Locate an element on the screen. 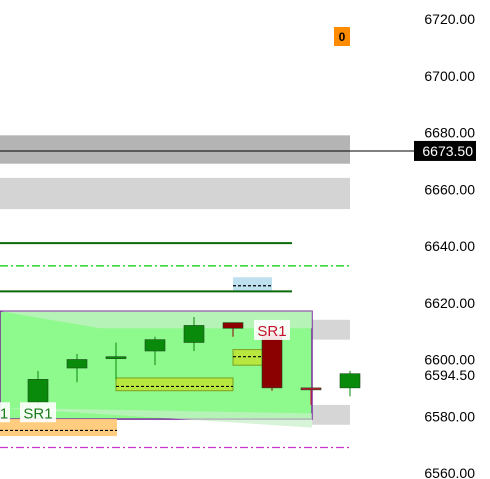 The image size is (490, 479). order-badge-label: 0 is located at coordinates (342, 37).